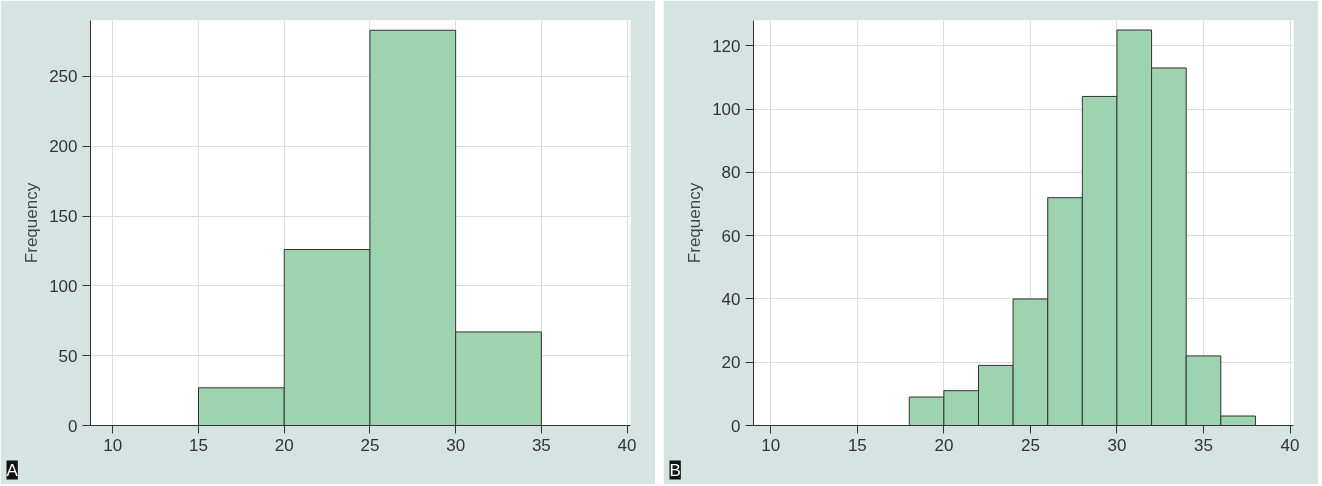 The width and height of the screenshot is (1322, 486). Describe the element at coordinates (731, 173) in the screenshot. I see `y-tick-label: 80` at that location.